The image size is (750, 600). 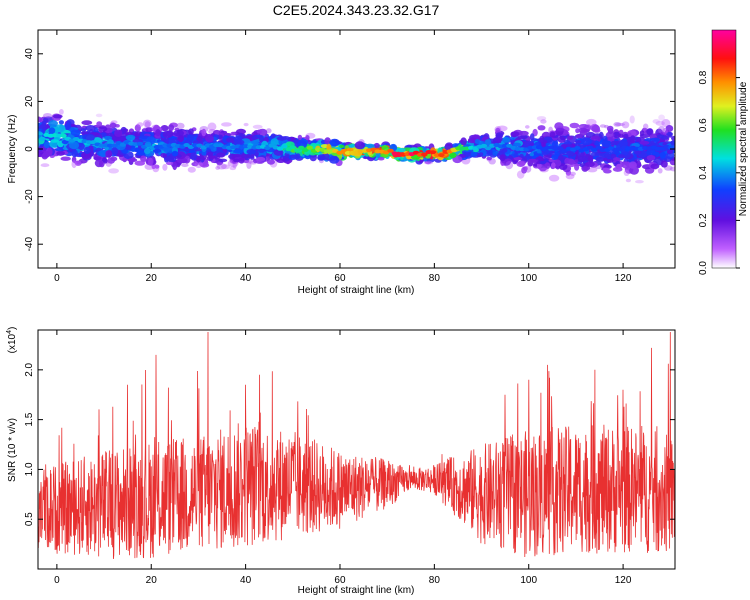 What do you see at coordinates (12, 340) in the screenshot?
I see `snr-y-multiplier: (x104)` at bounding box center [12, 340].